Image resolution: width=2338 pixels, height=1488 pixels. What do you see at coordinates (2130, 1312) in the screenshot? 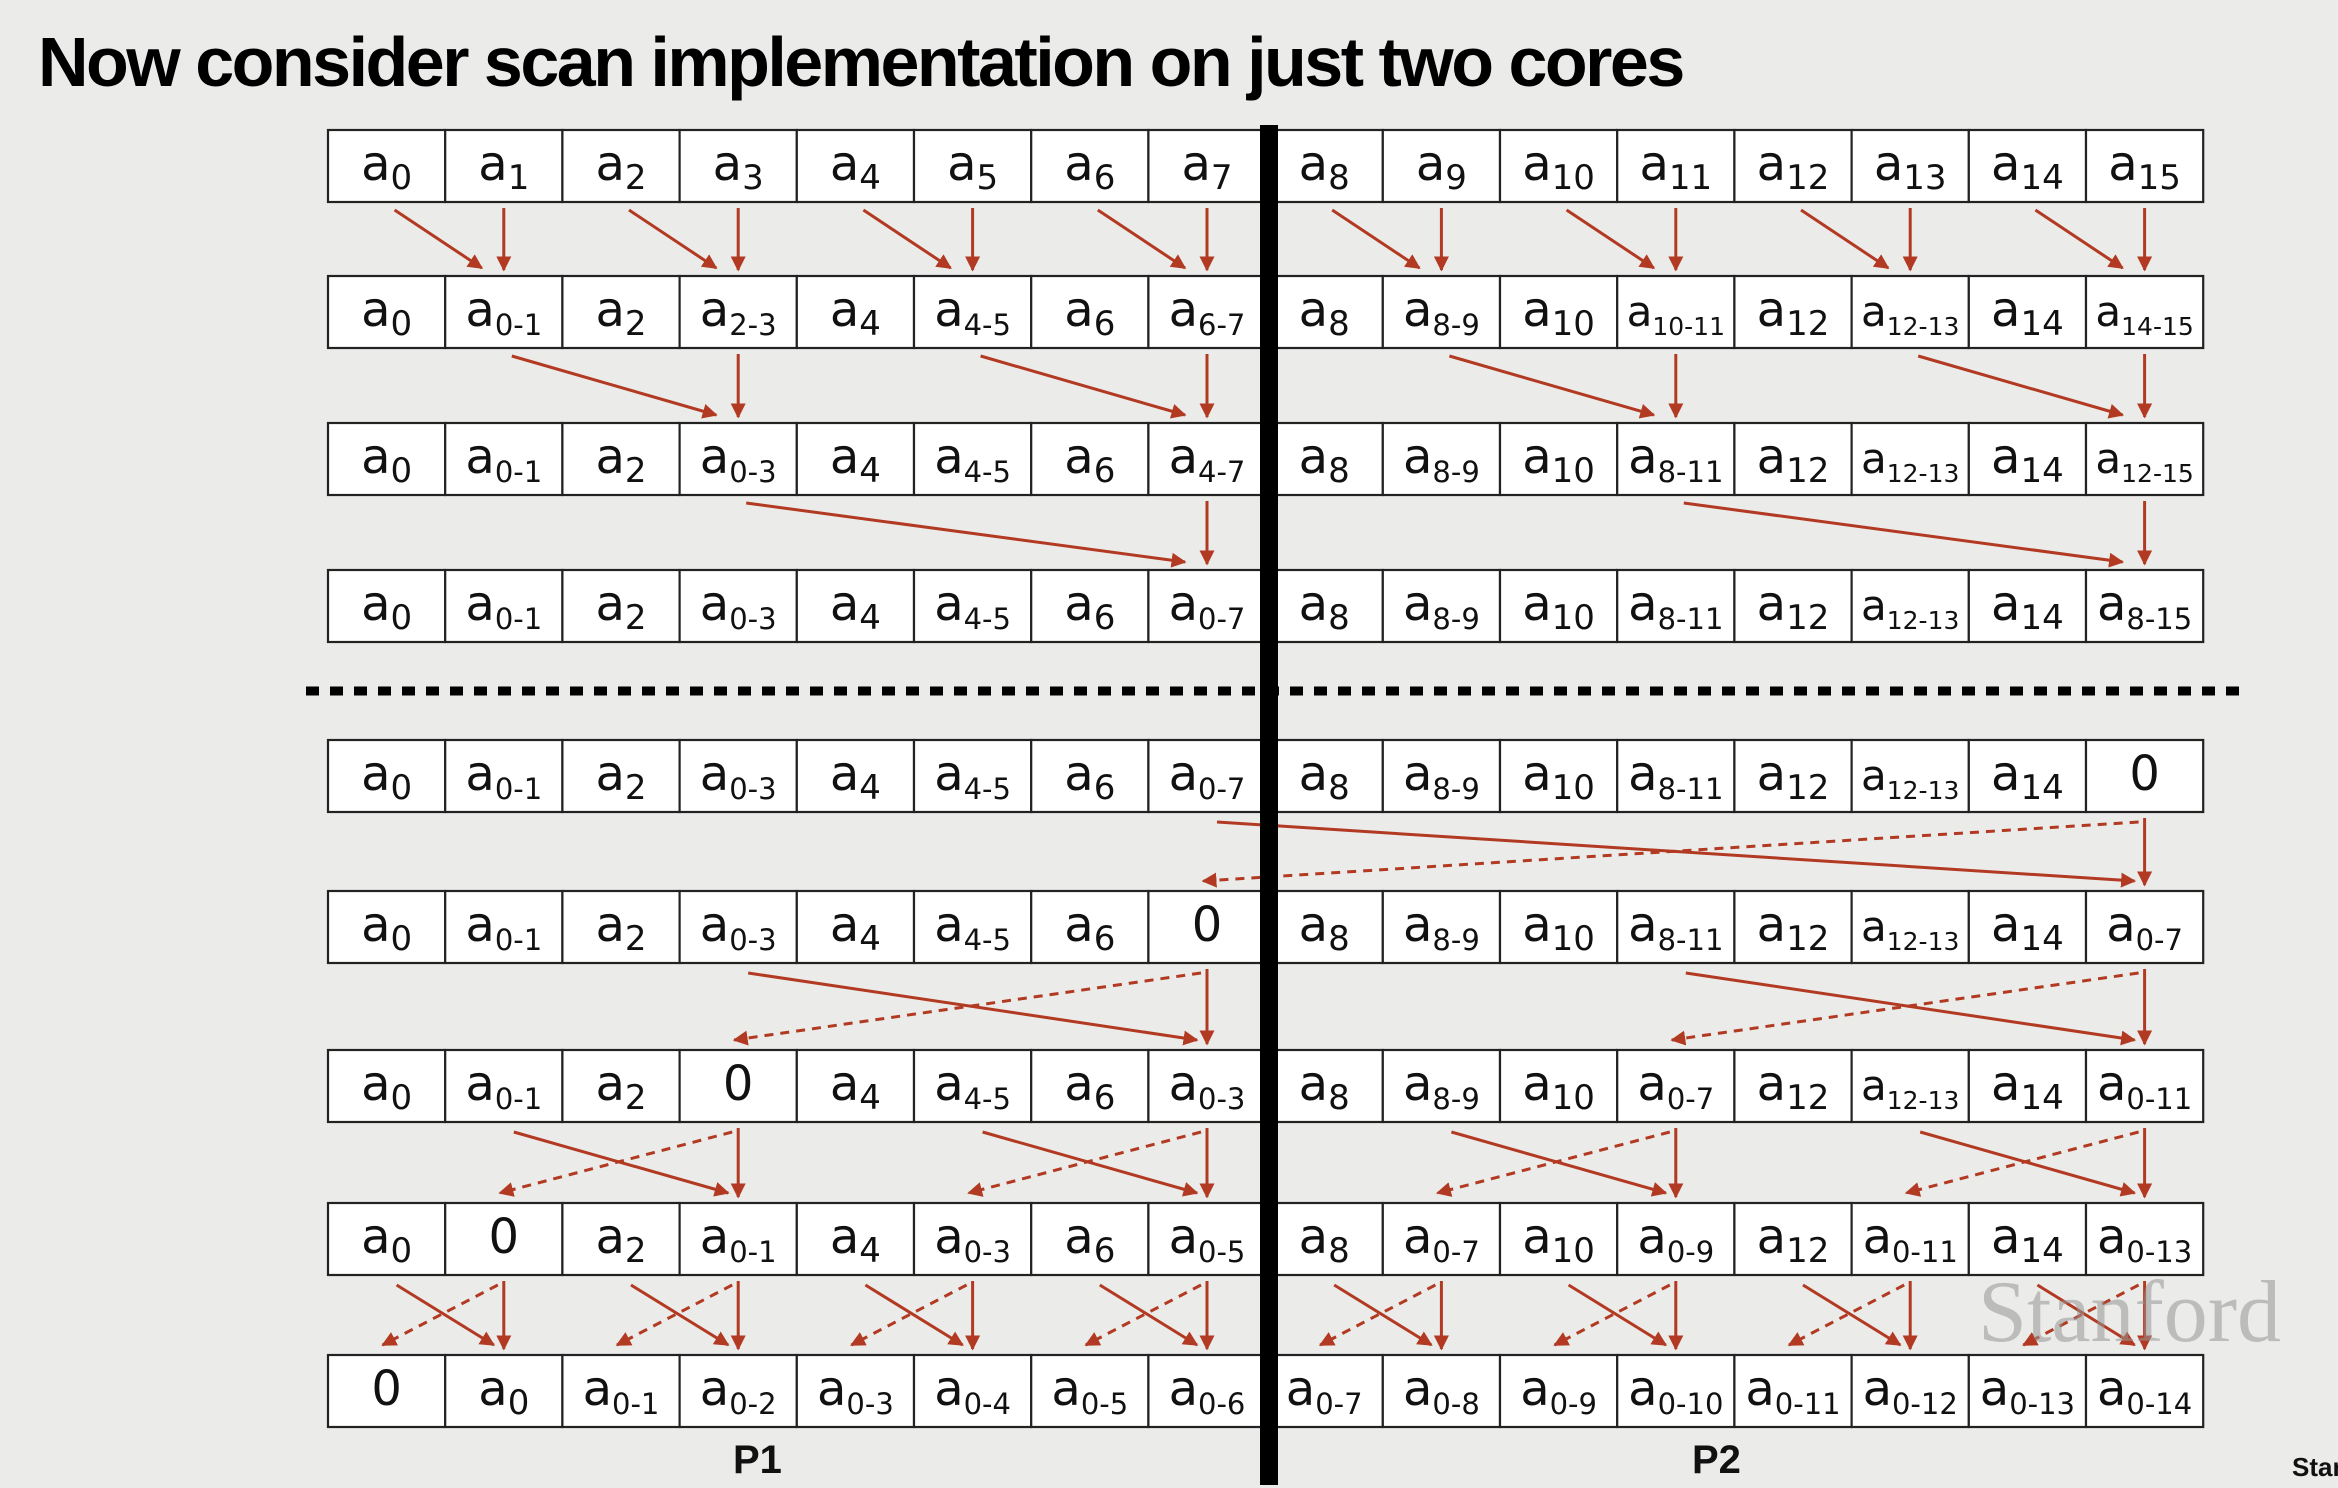
I see `stanford-watermark: Stanford` at bounding box center [2130, 1312].